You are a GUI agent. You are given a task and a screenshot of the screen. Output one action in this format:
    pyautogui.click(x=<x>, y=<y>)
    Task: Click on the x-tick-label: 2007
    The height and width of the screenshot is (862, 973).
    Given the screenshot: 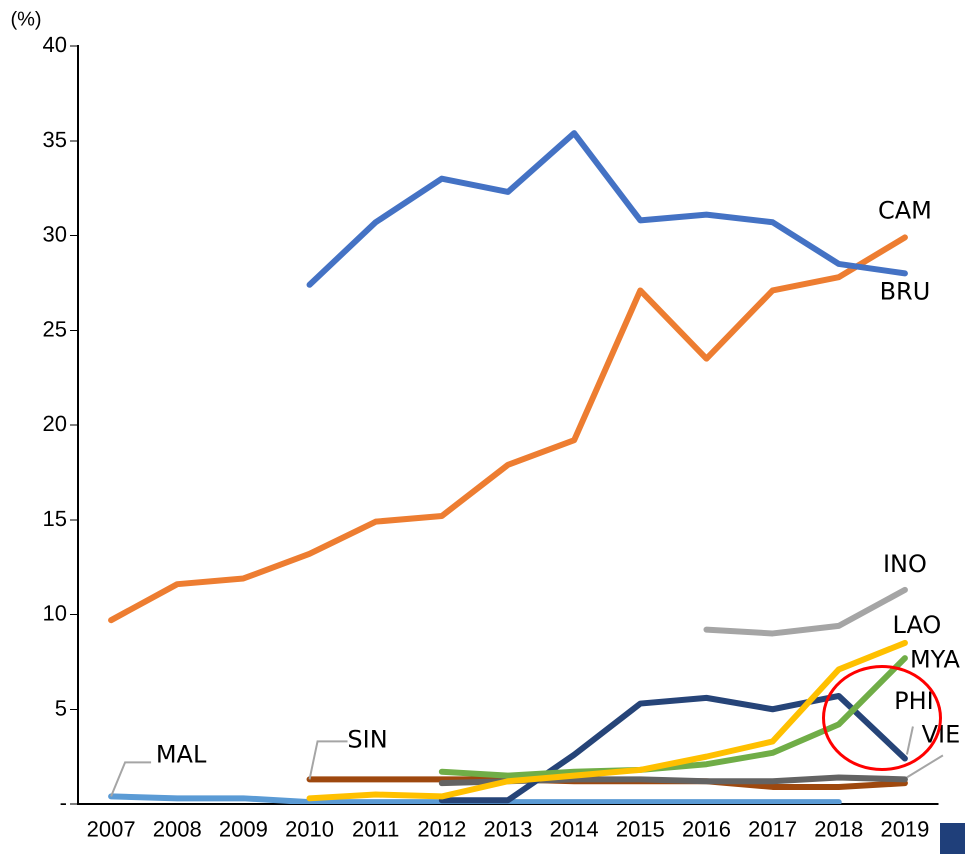 What is the action you would take?
    pyautogui.click(x=111, y=829)
    